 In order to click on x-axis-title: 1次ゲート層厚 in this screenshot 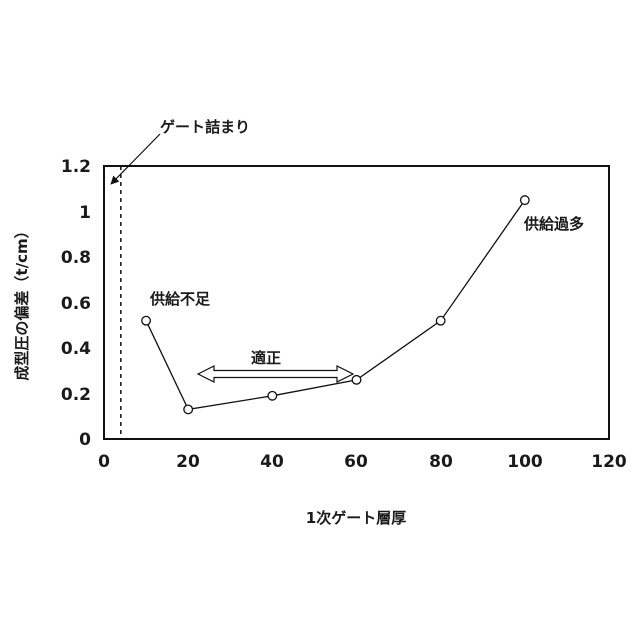, I will do `click(356, 518)`.